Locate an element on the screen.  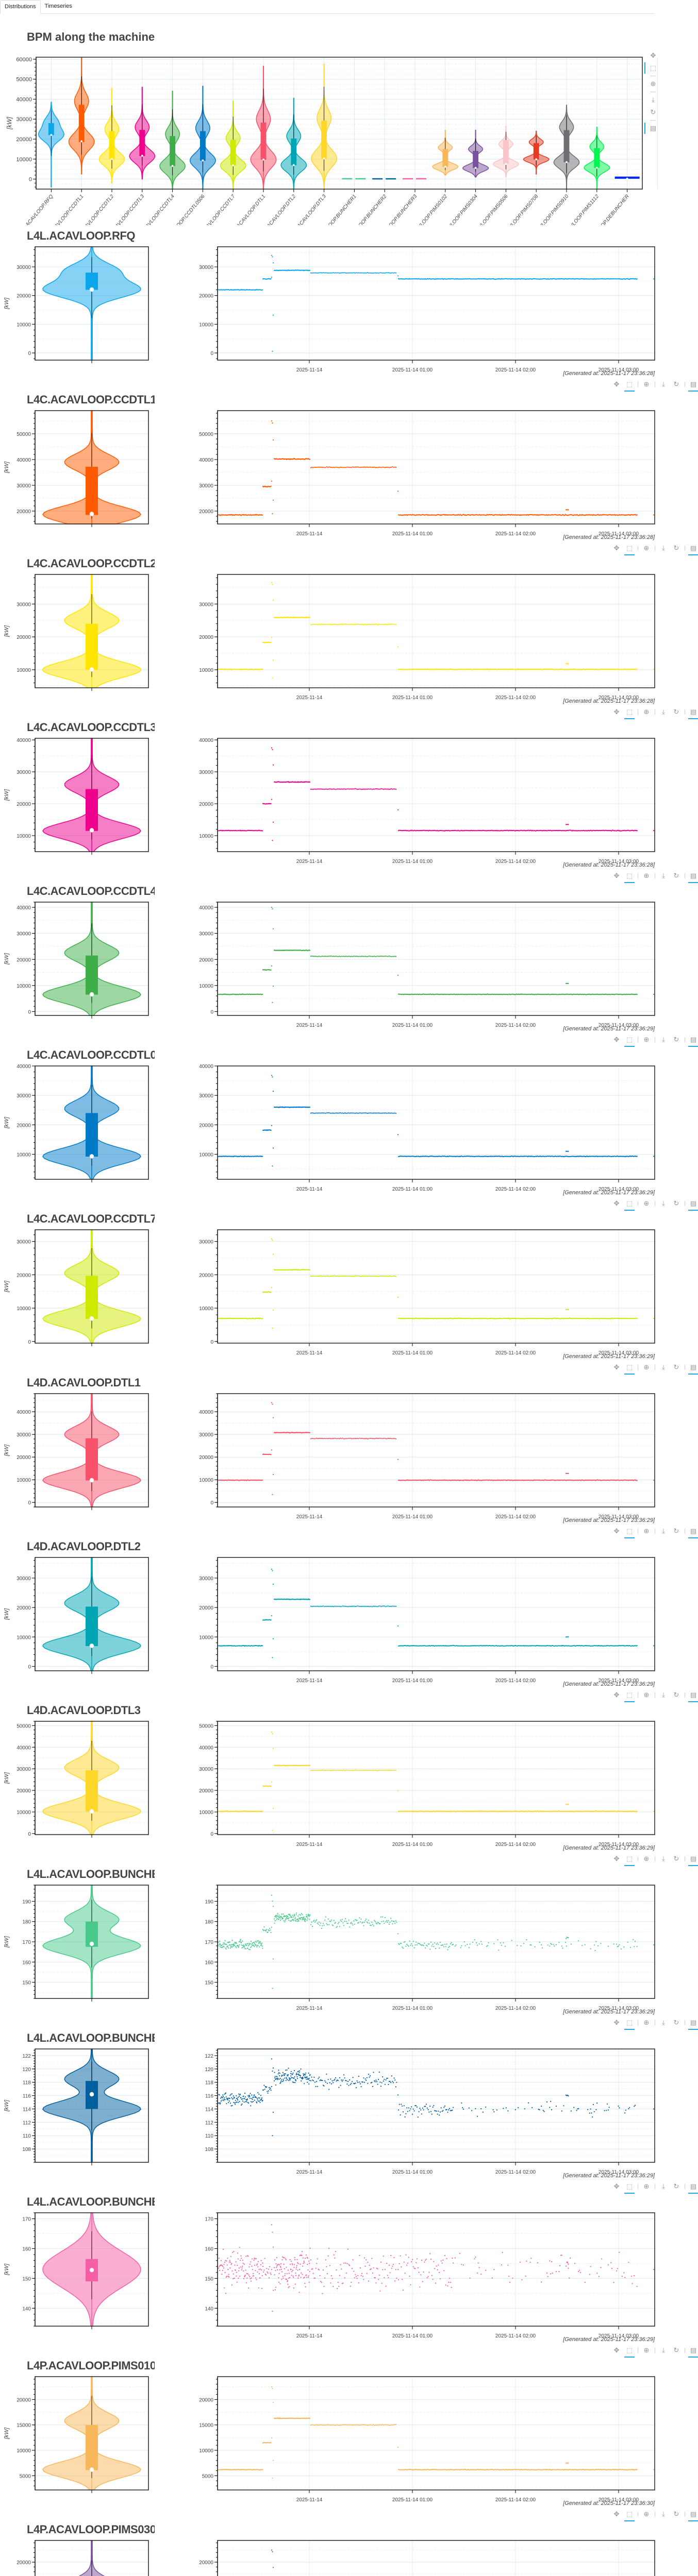
row-toolbar: ✥ ⬚ ⊕ ⤓ ↻ ▤ is located at coordinates (655, 384).